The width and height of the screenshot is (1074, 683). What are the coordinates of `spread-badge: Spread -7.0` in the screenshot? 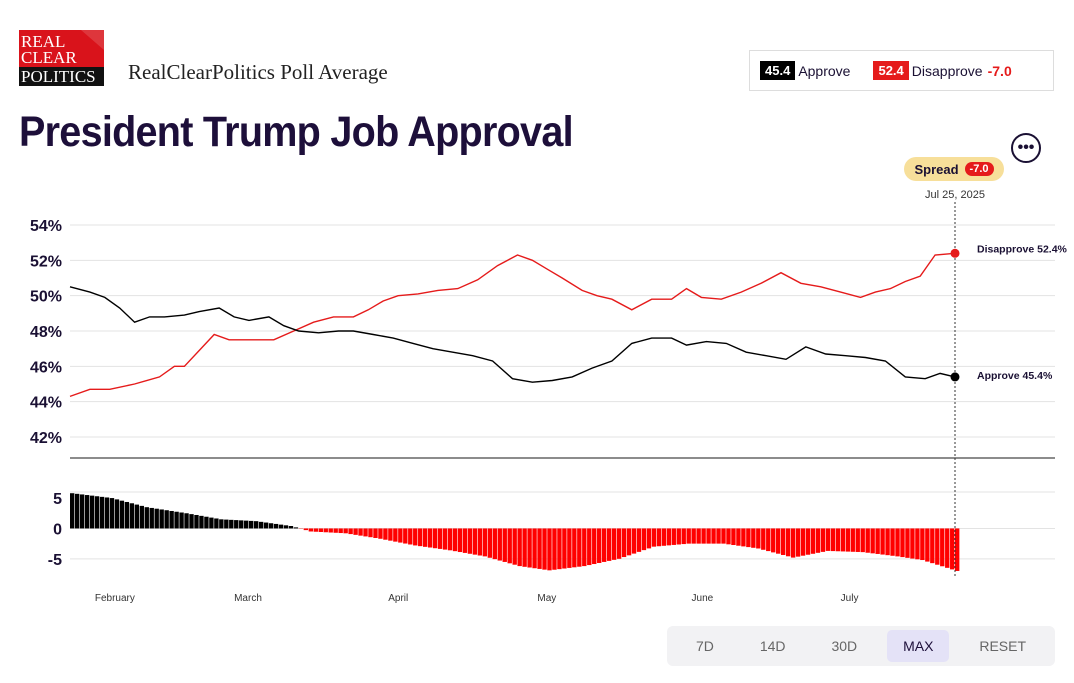 It's located at (954, 169).